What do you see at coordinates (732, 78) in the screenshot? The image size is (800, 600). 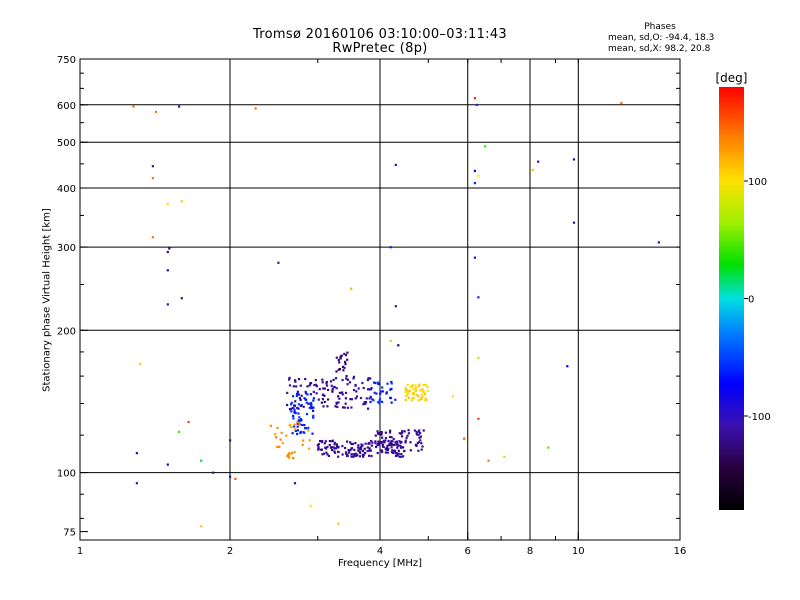 I see `colorbar-unit-label: [deg]` at bounding box center [732, 78].